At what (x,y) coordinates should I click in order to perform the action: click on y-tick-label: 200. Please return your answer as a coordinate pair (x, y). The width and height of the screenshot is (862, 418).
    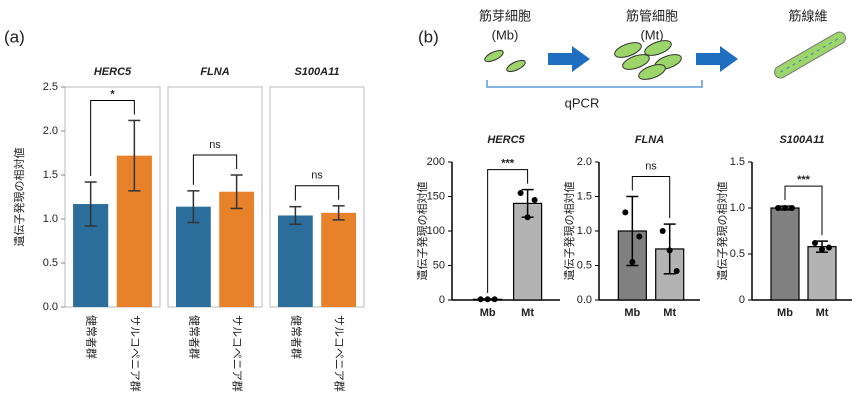
    Looking at the image, I should click on (436, 162).